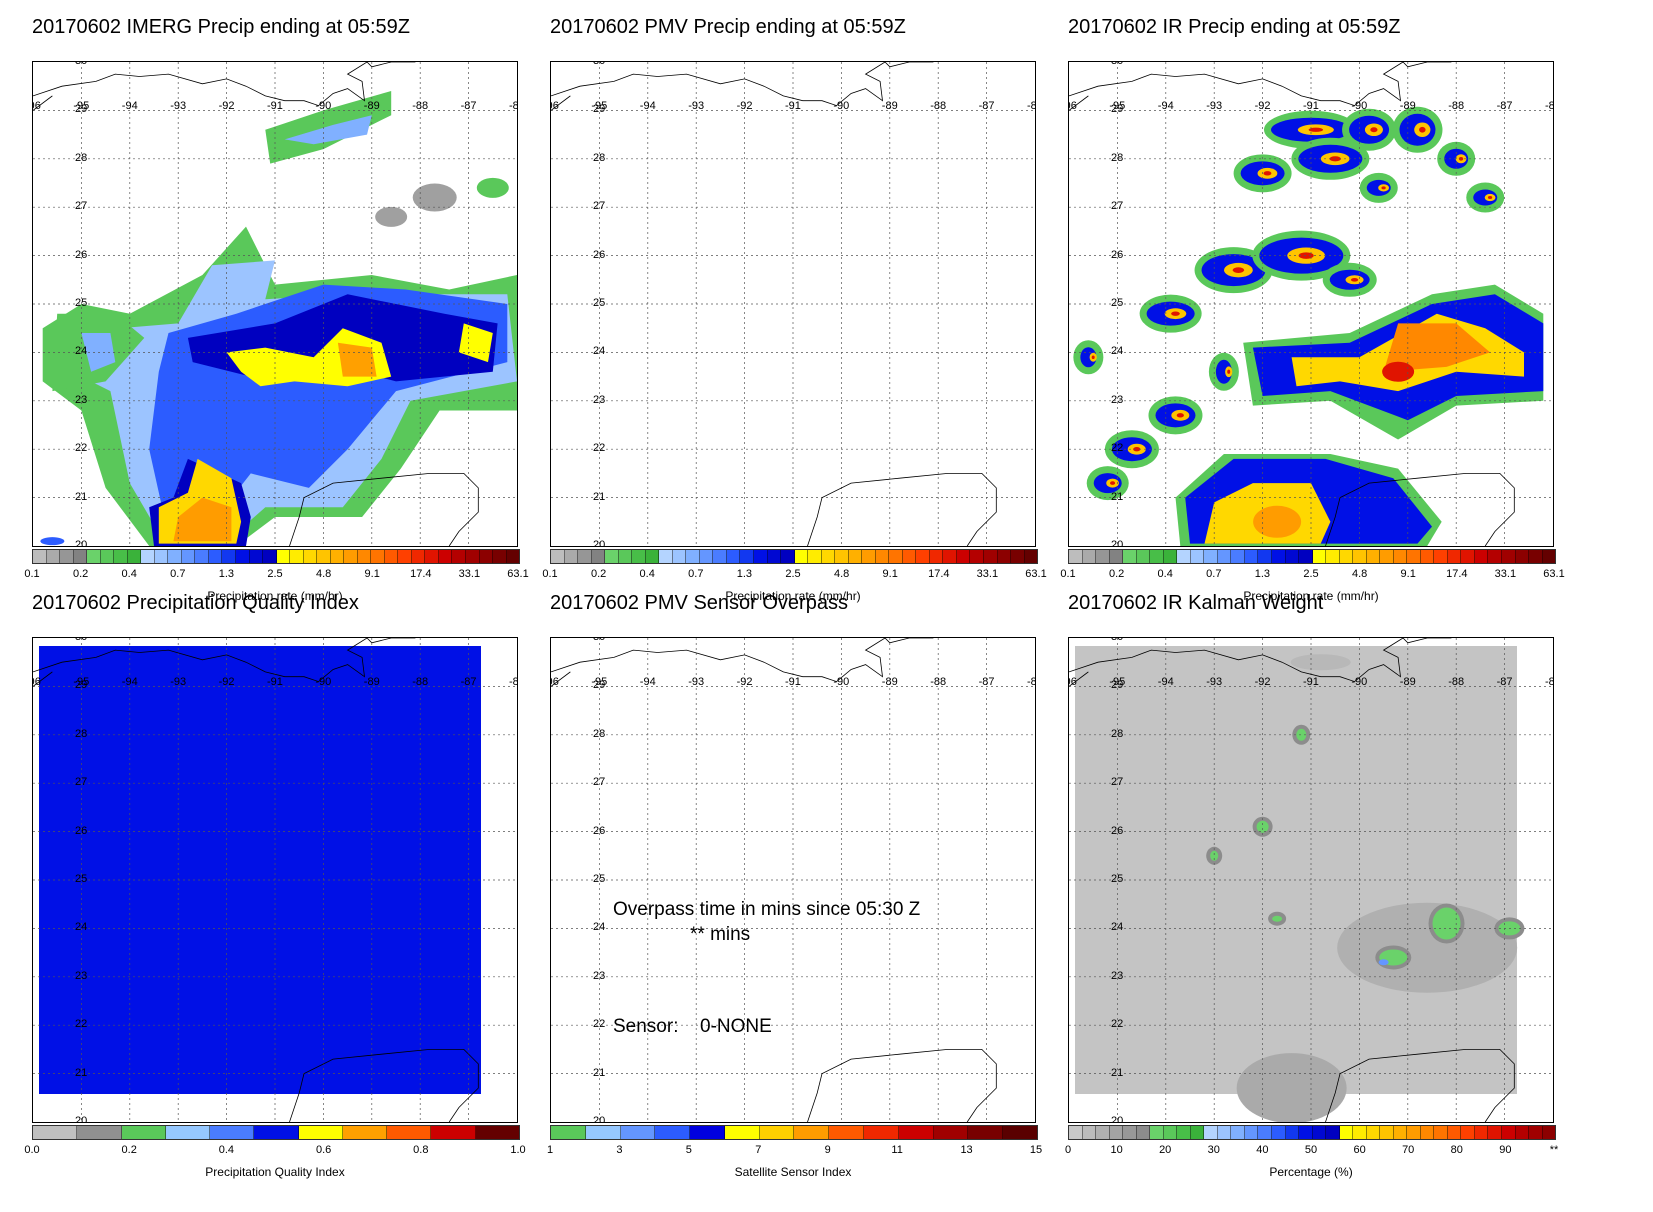 Image resolution: width=1653 pixels, height=1212 pixels. I want to click on ir-east-red, so click(1398, 371).